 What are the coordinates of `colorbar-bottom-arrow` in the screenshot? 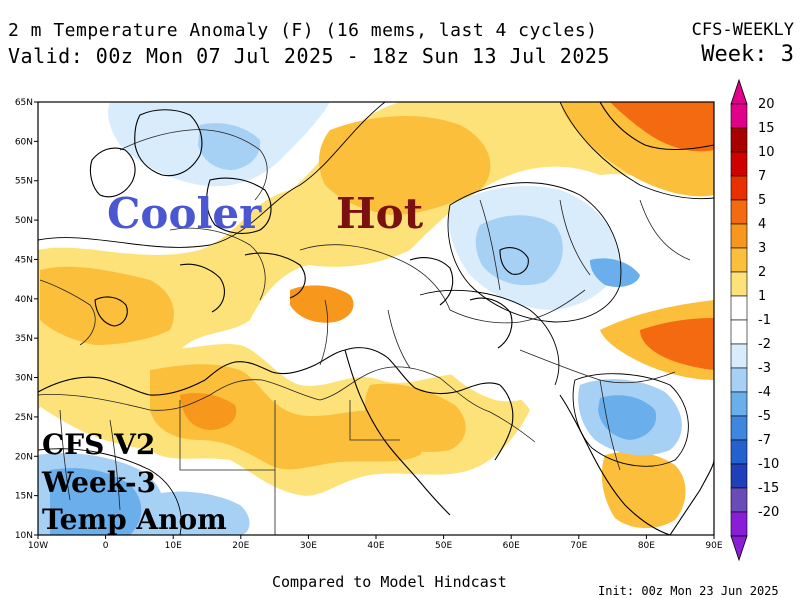 It's located at (739, 548).